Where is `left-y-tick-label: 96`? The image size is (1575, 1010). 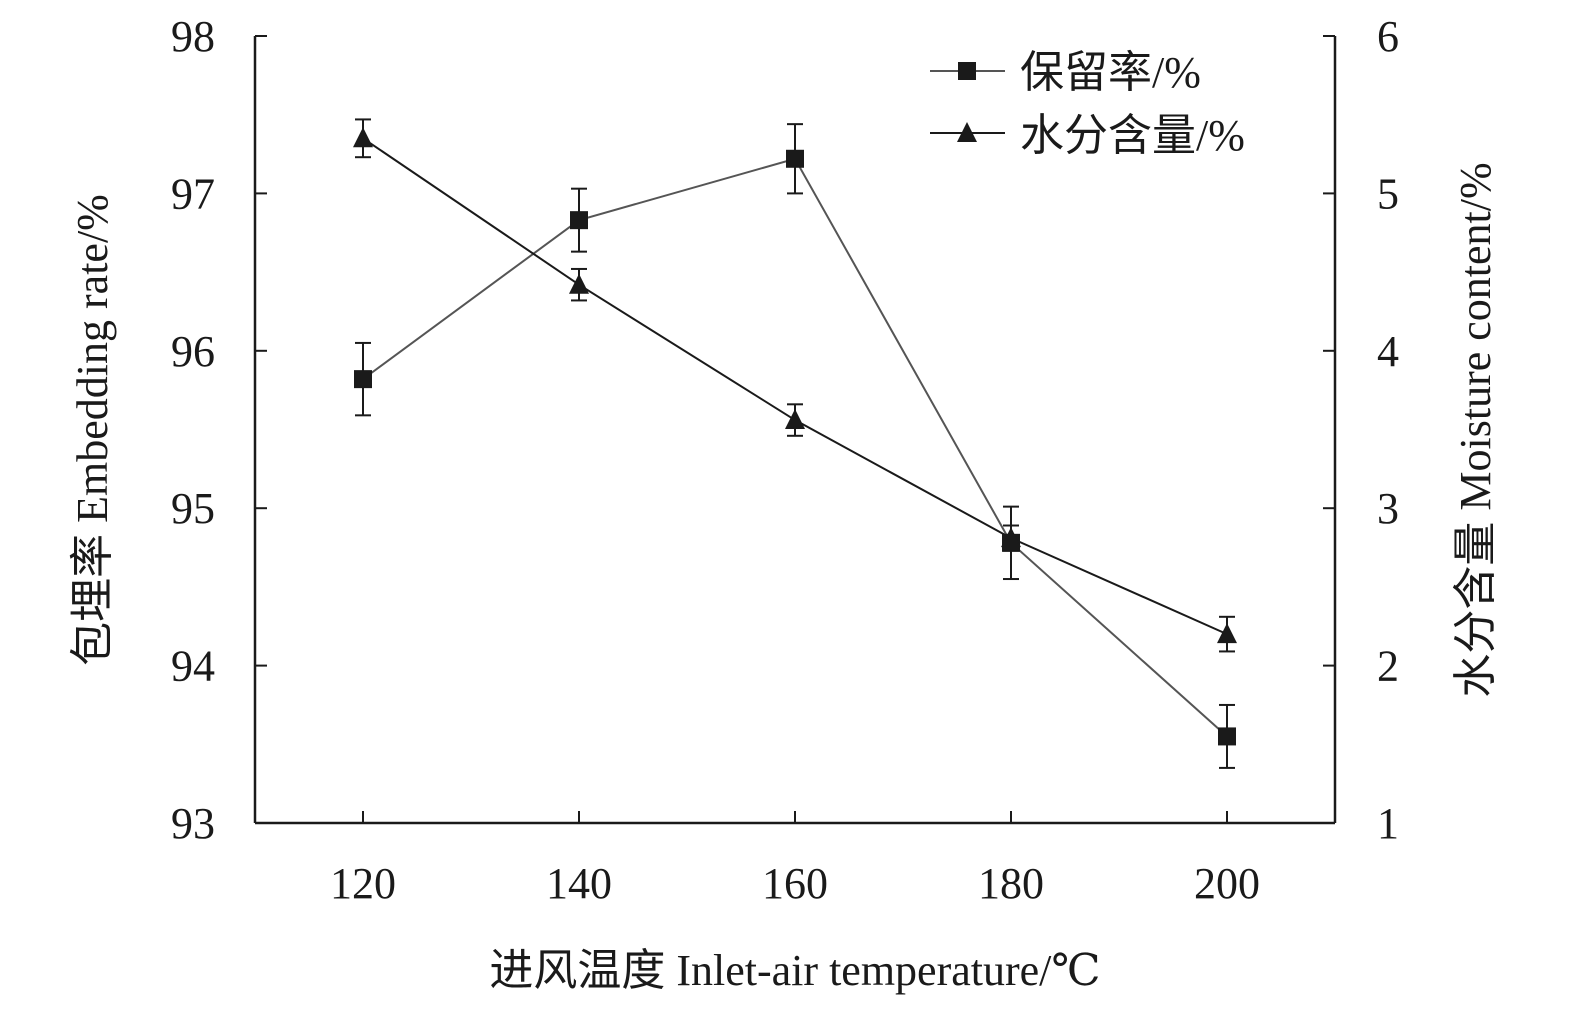 left-y-tick-label: 96 is located at coordinates (193, 351).